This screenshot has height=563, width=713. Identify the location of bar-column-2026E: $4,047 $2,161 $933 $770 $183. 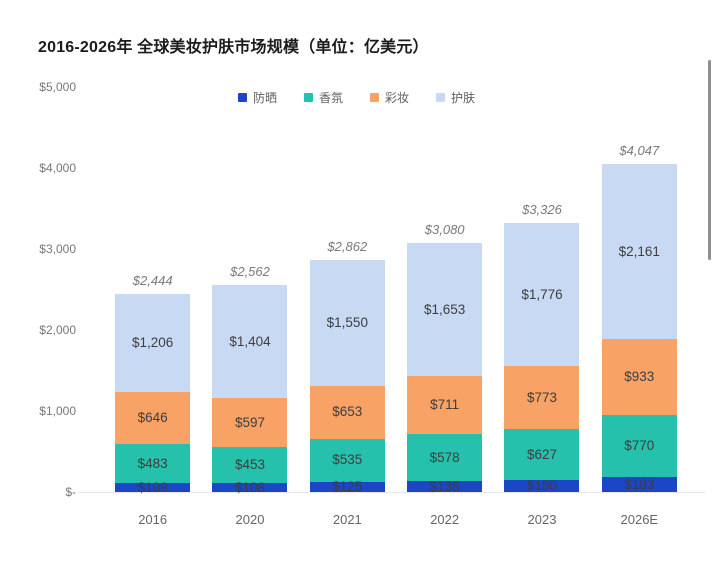
(639, 289).